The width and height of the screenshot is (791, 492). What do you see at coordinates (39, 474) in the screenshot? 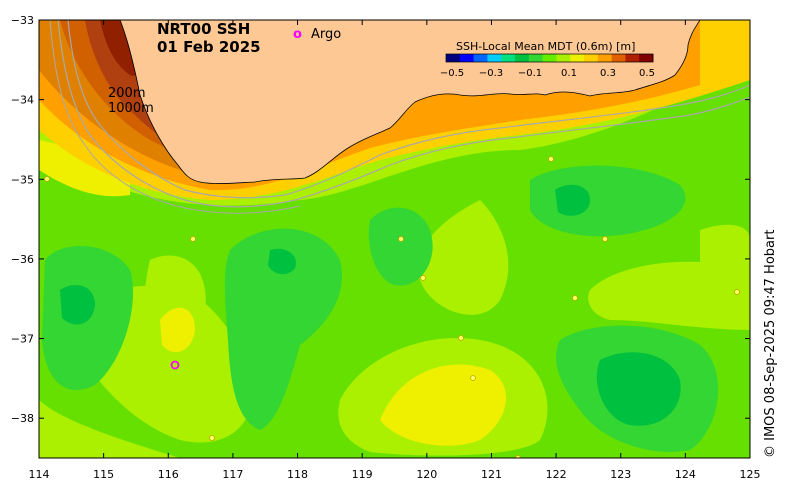
I see `x-tick-label: 114` at bounding box center [39, 474].